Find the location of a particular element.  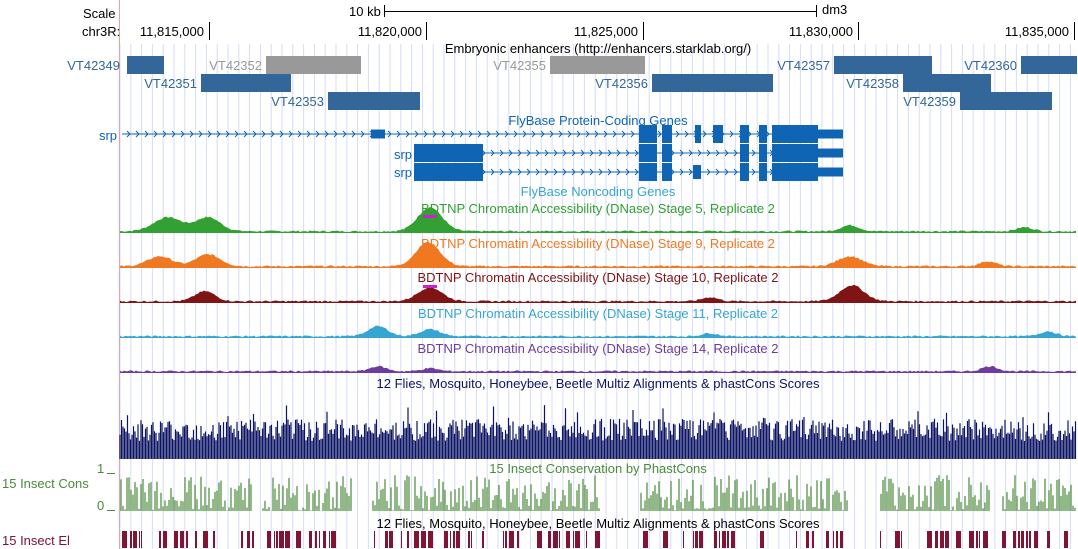

phastcons-axis-min: 0 is located at coordinates (101, 505).